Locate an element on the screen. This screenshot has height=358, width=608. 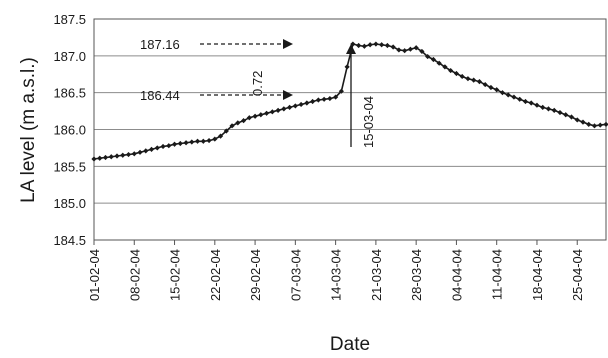
y-tick-label: 186.0 is located at coordinates (69, 130).